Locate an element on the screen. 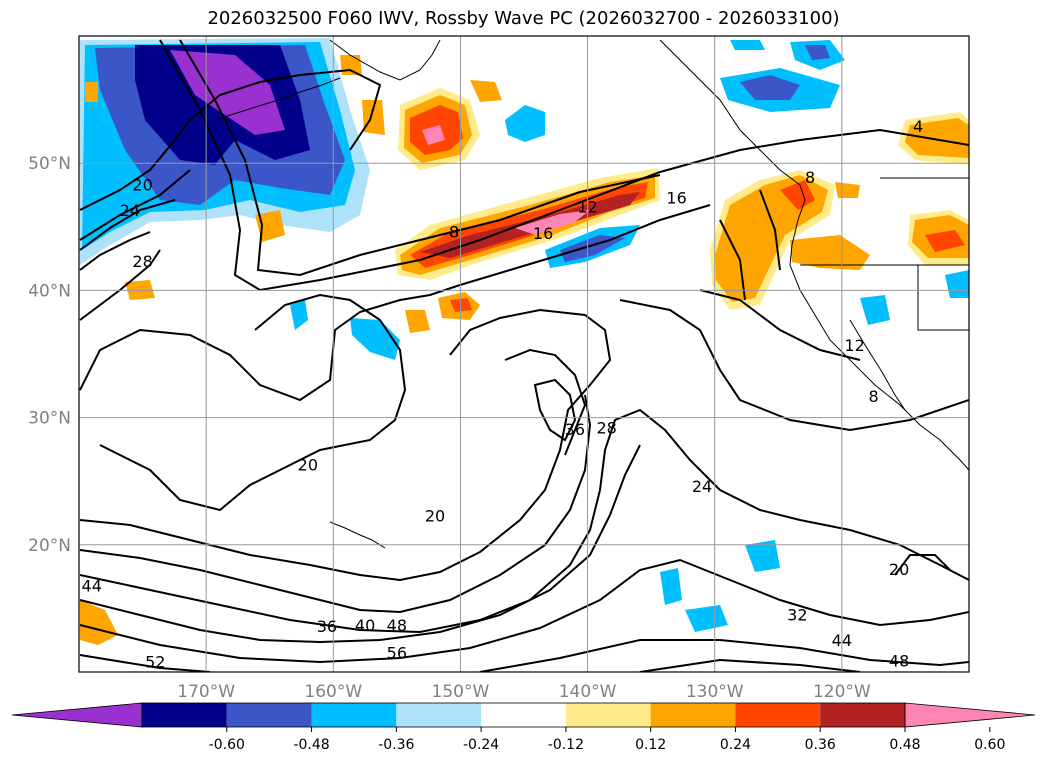 Image resolution: width=1047 pixels, height=765 pixels. colorbar-extend-high is located at coordinates (970, 715).